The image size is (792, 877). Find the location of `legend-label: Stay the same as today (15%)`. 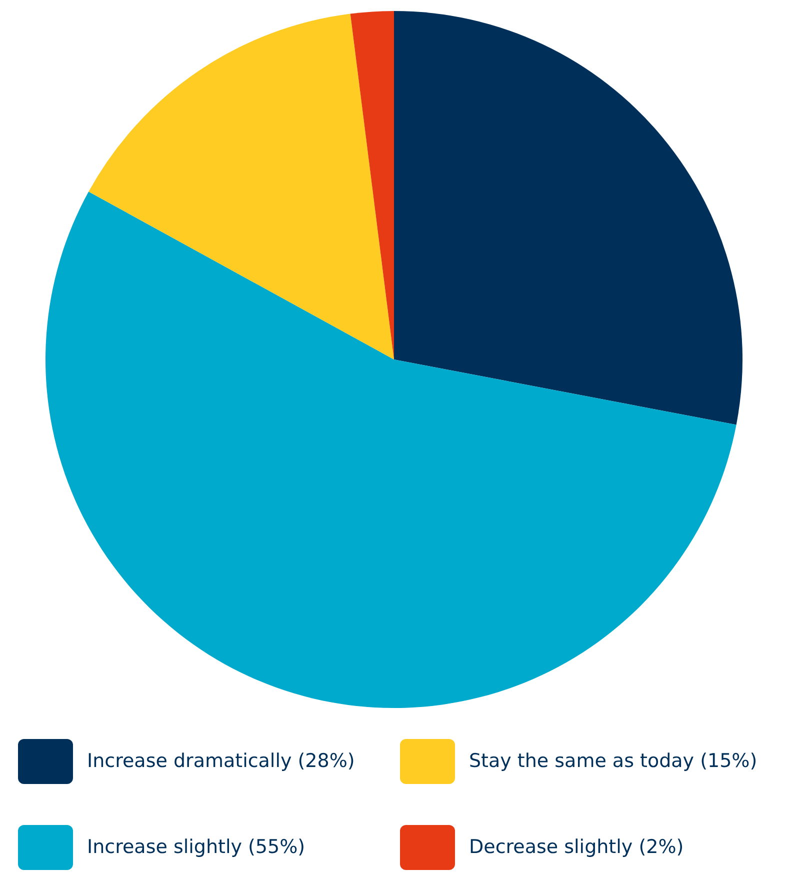

legend-label: Stay the same as today (15%) is located at coordinates (613, 761).